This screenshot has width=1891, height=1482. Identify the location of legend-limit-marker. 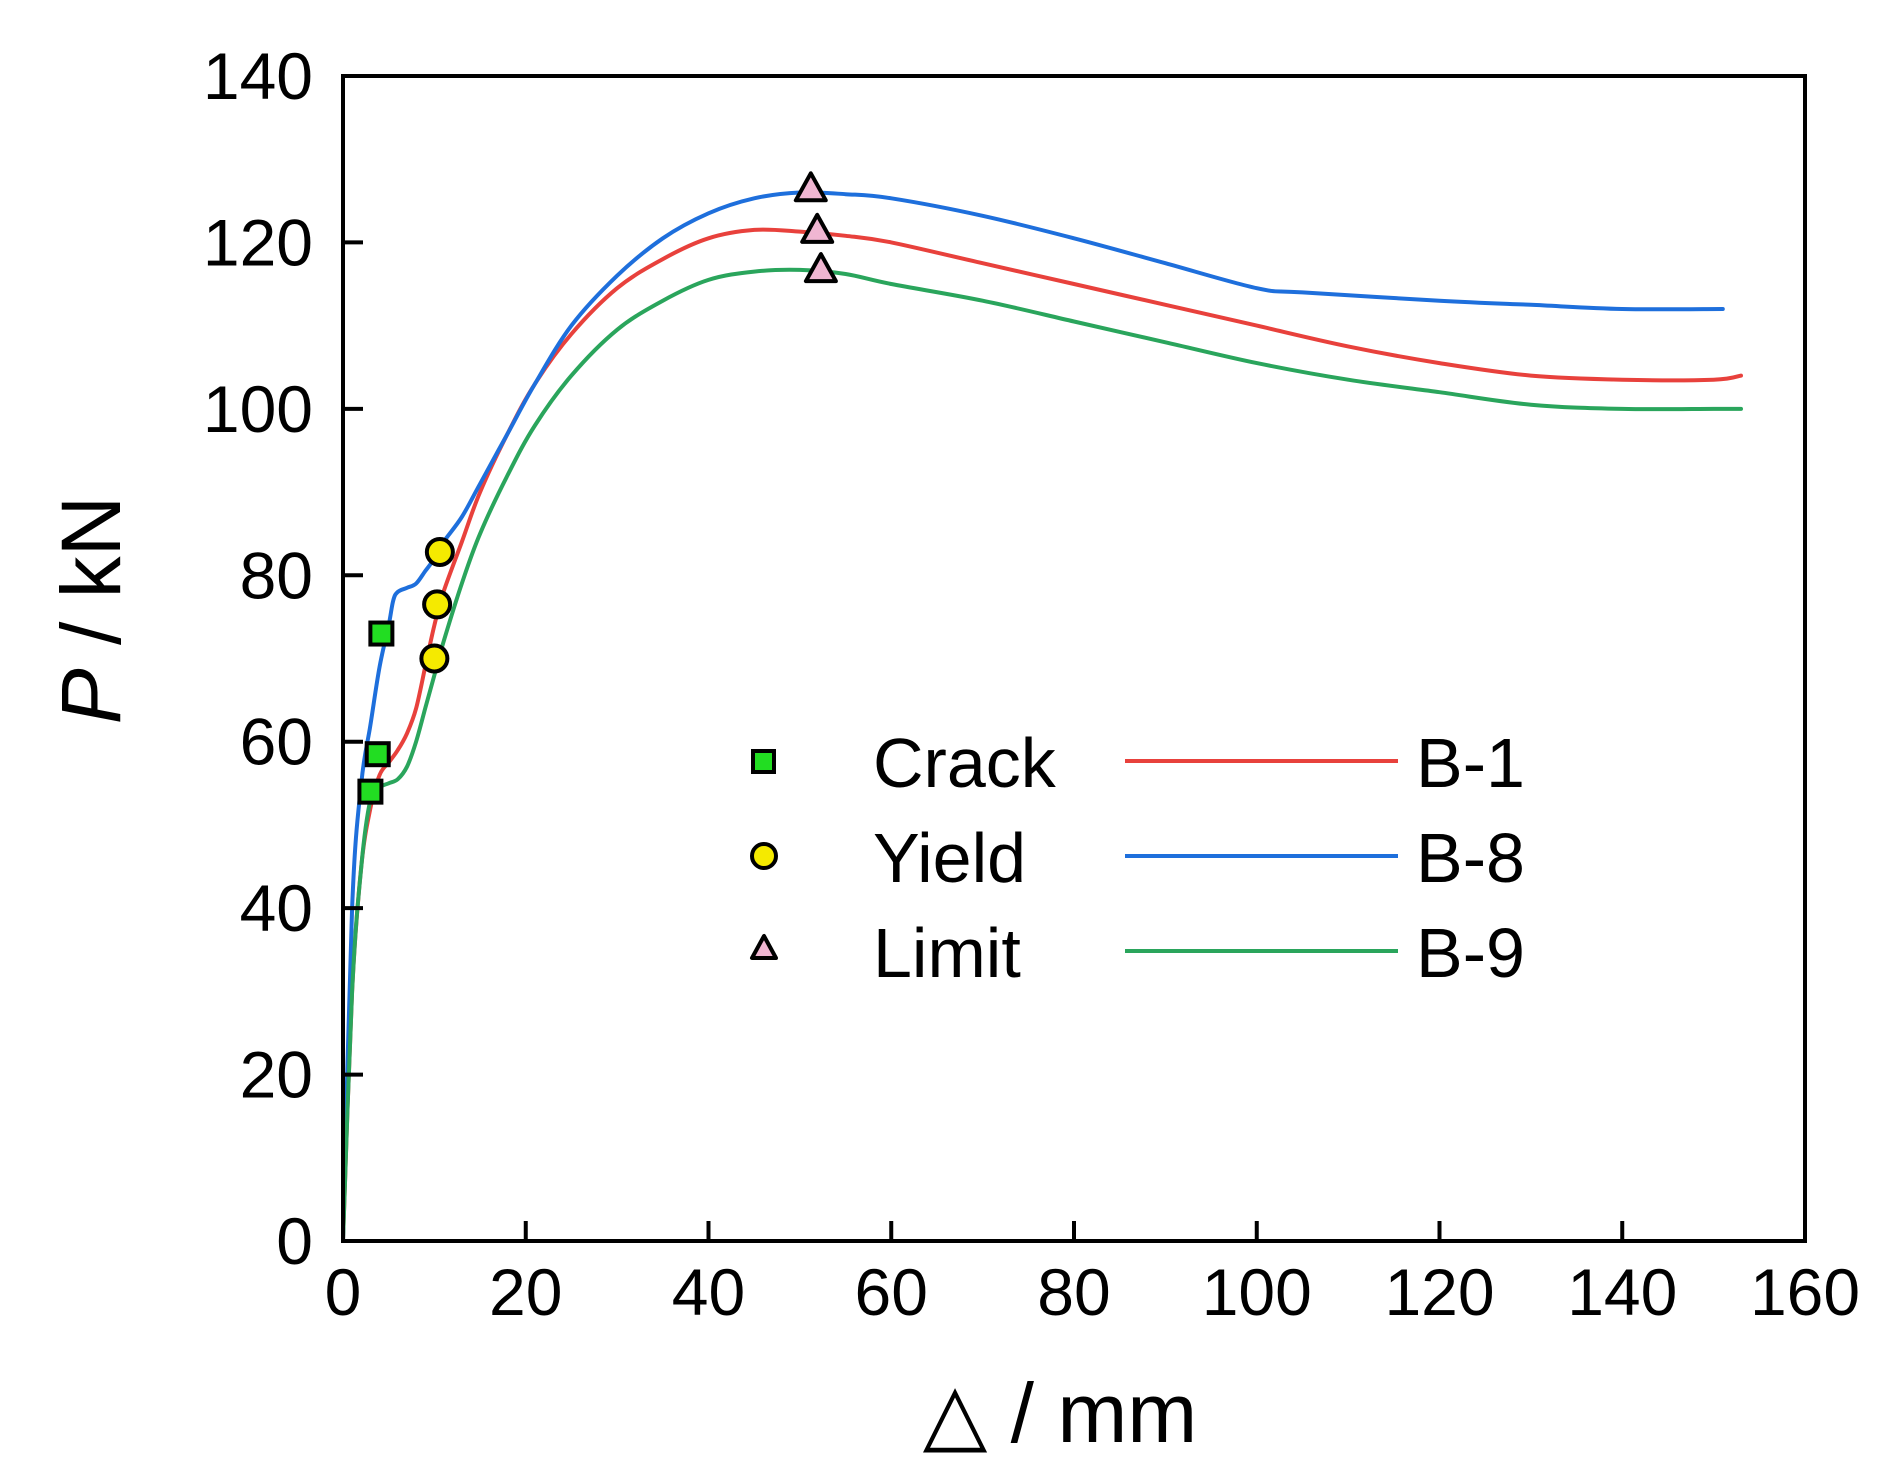
(764, 947).